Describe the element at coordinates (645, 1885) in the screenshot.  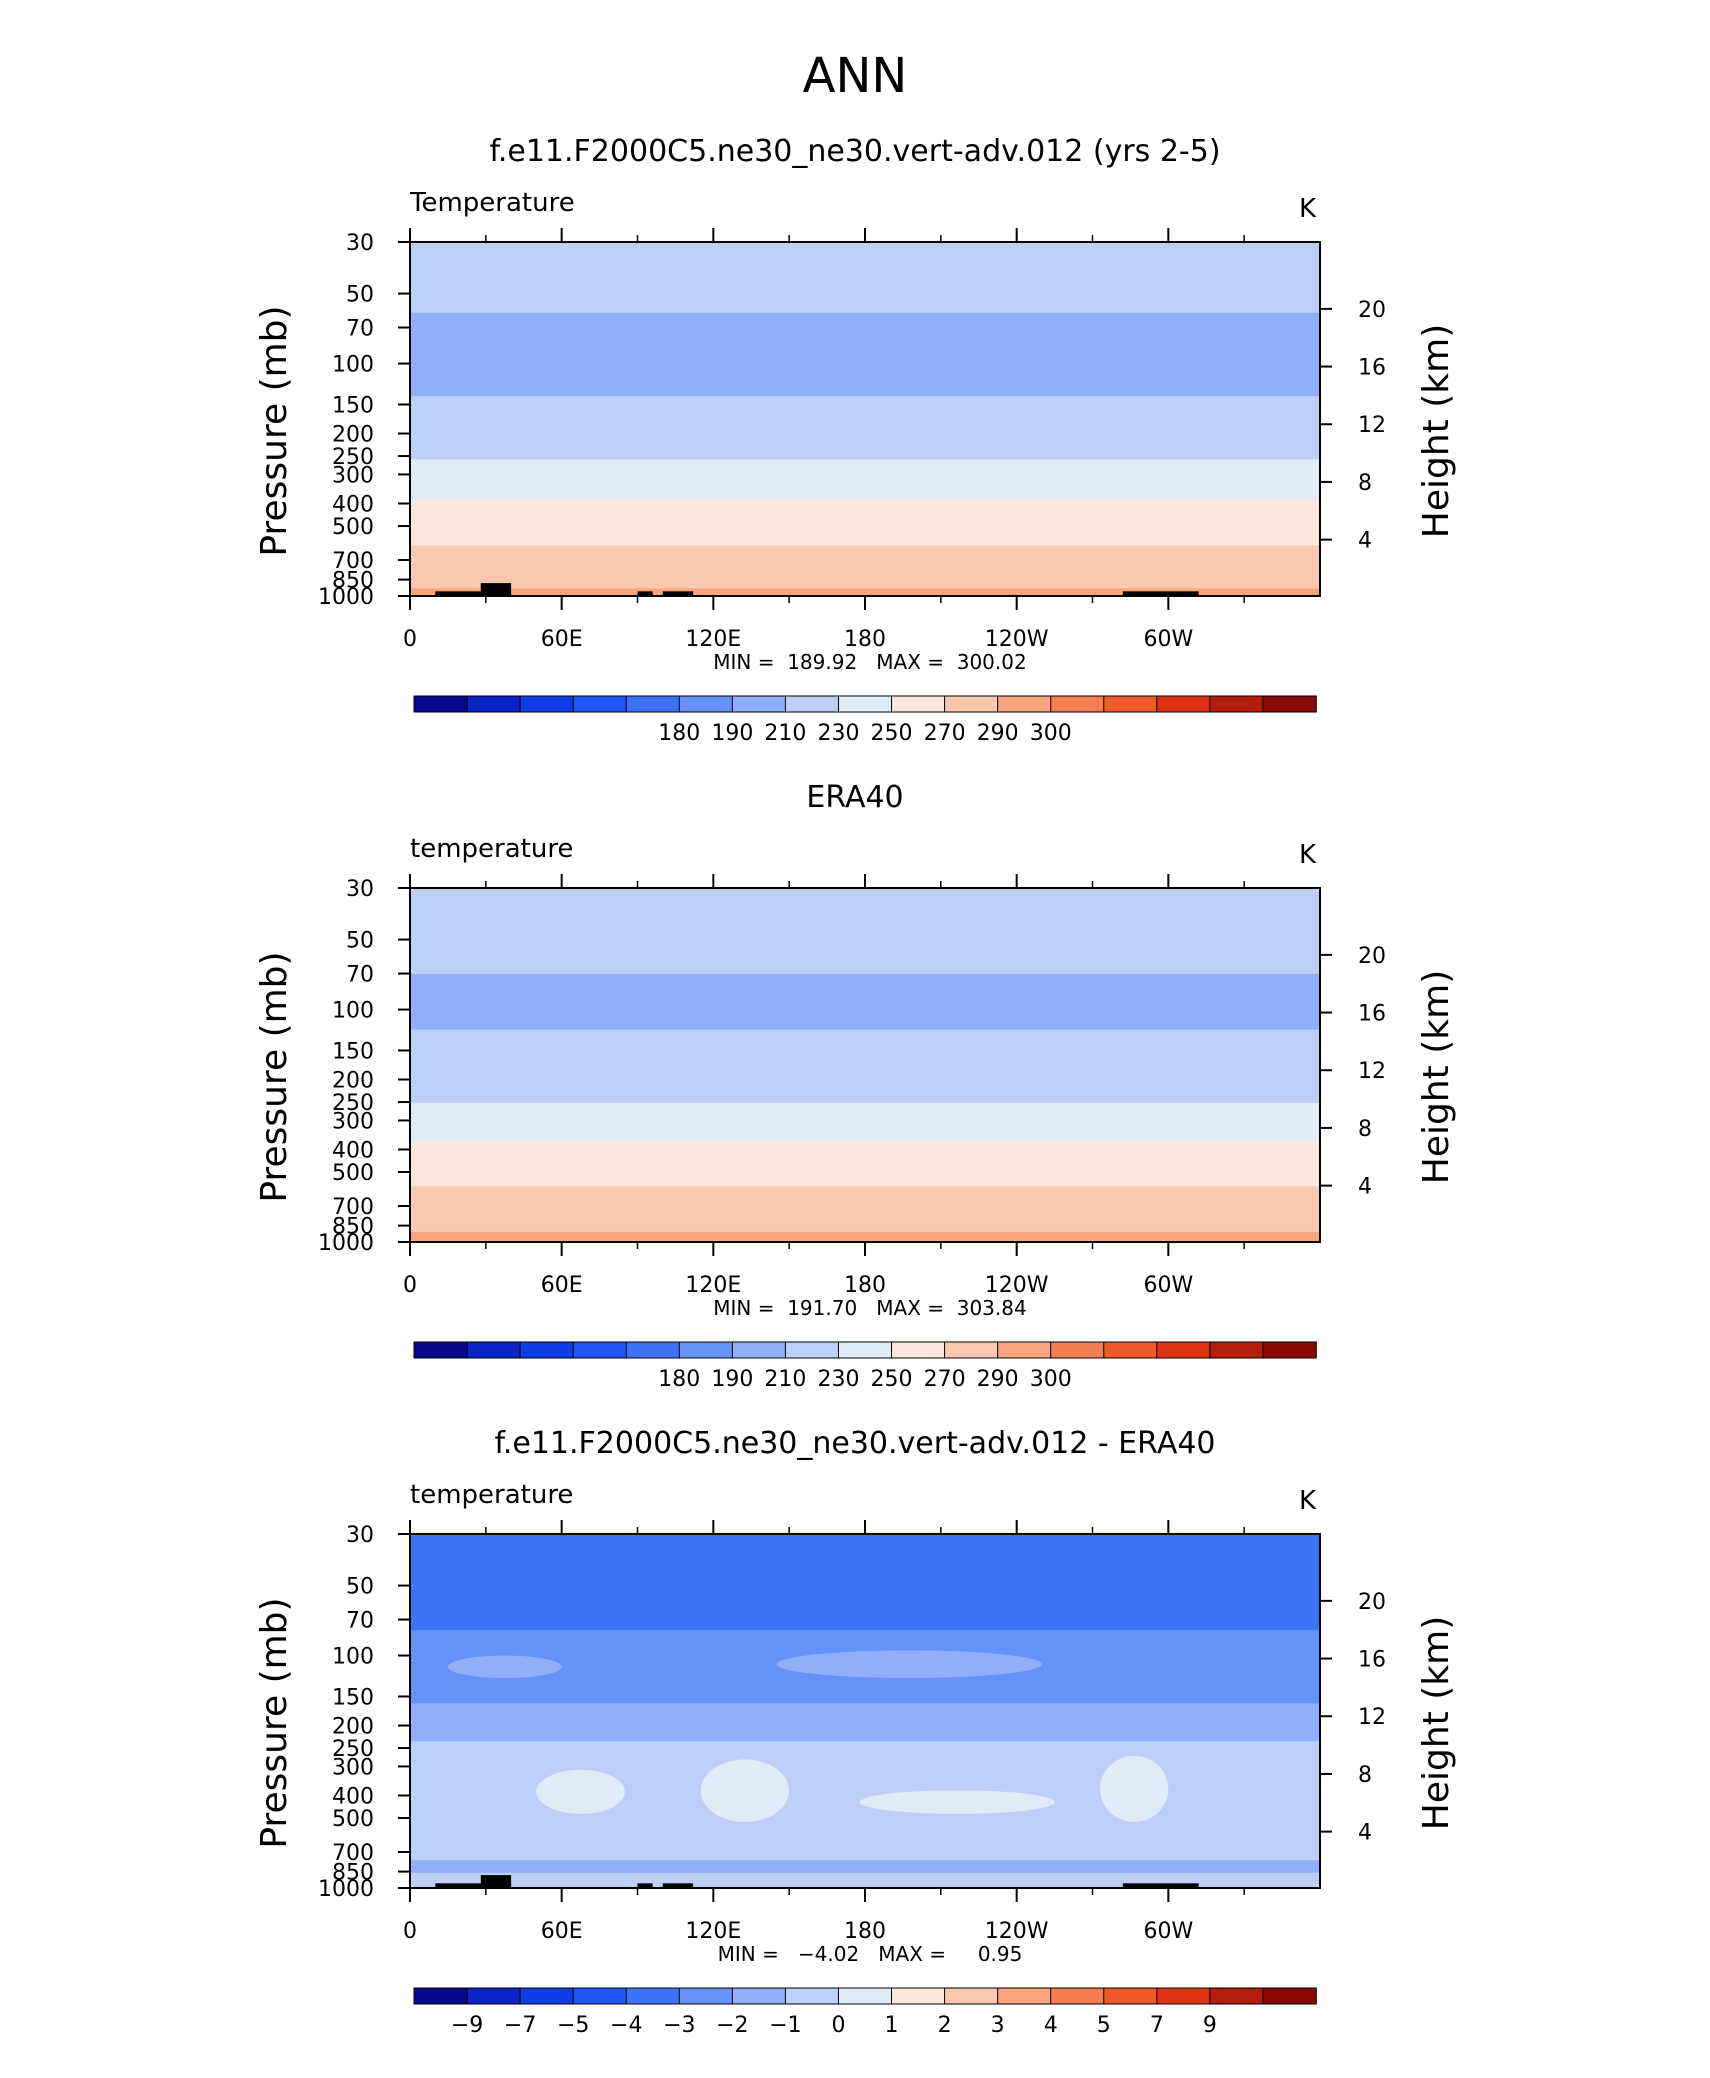
I see `topography-mask` at that location.